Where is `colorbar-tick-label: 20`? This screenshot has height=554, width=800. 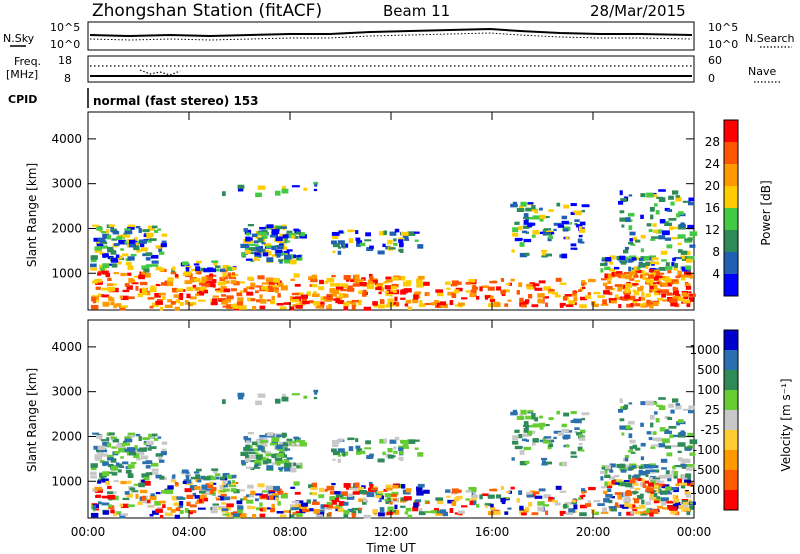 colorbar-tick-label: 20 is located at coordinates (712, 186).